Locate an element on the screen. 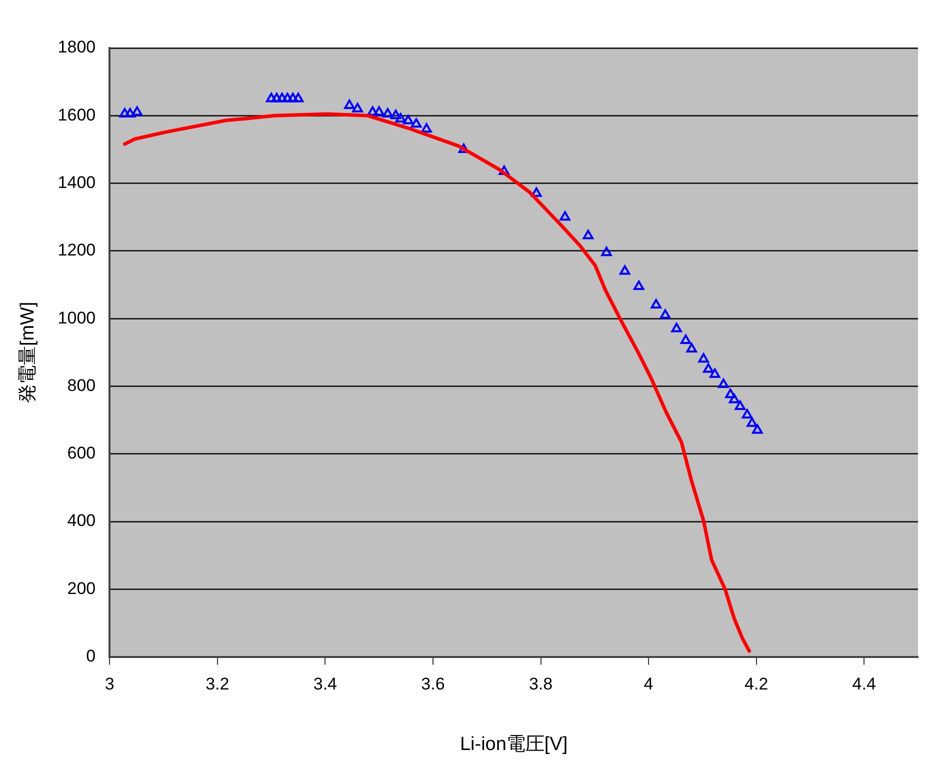  x-tick-label: 4.2 is located at coordinates (756, 684).